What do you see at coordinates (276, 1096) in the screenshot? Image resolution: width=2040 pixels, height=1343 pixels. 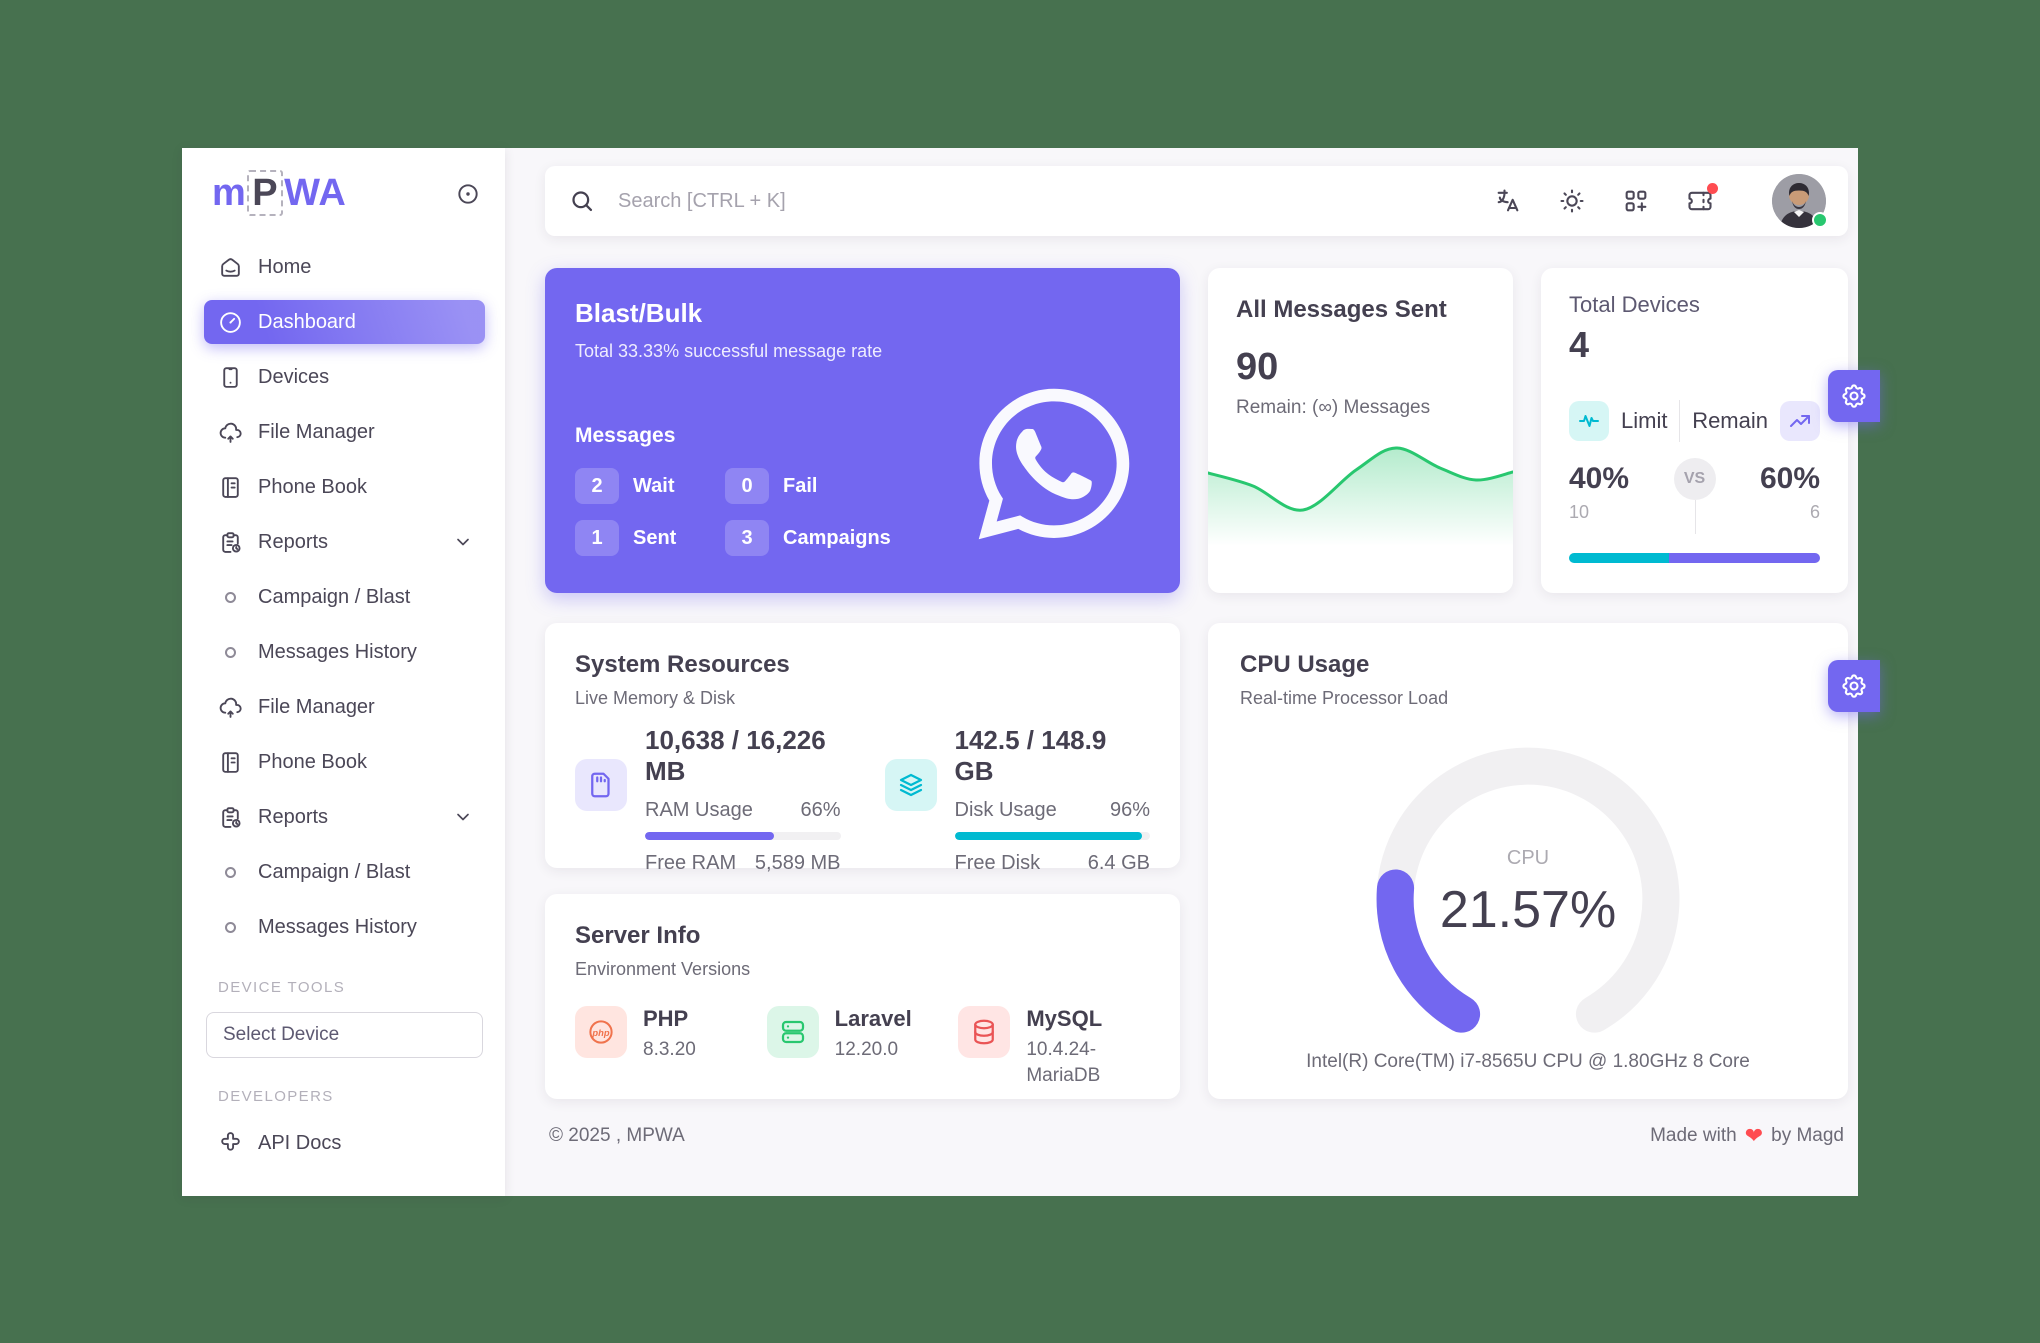 I see `section-developers: DEVELOPERS` at bounding box center [276, 1096].